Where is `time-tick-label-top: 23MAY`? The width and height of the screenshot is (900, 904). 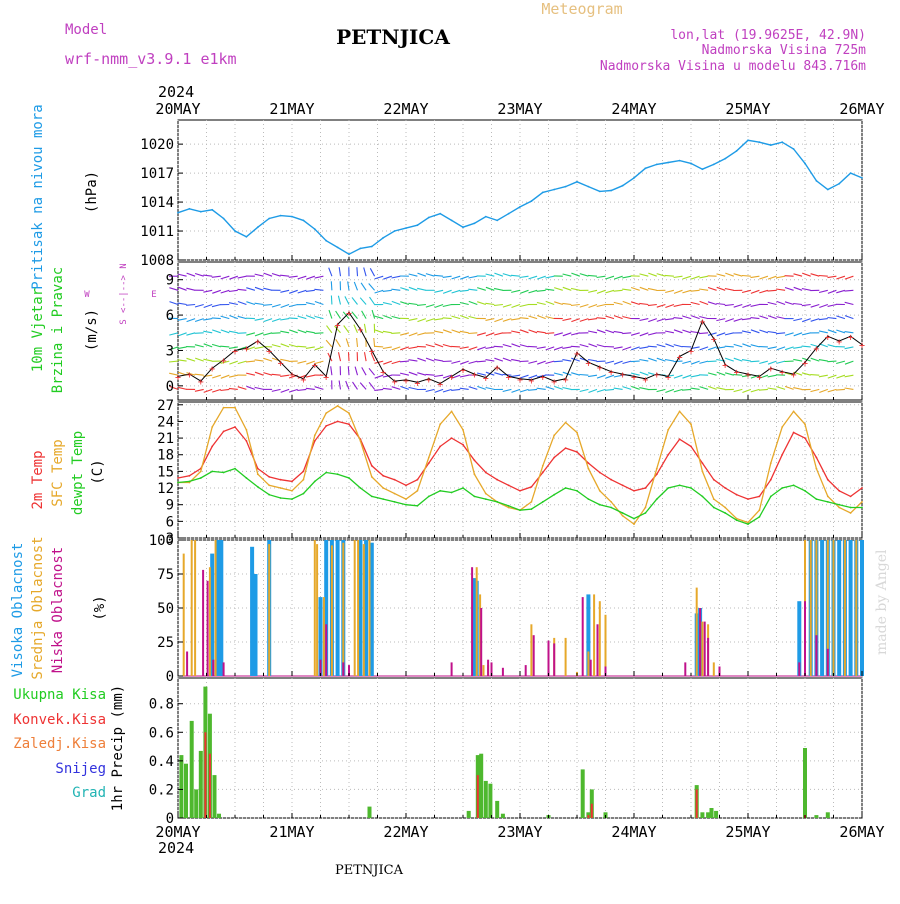
time-tick-label-top: 23MAY is located at coordinates (519, 109).